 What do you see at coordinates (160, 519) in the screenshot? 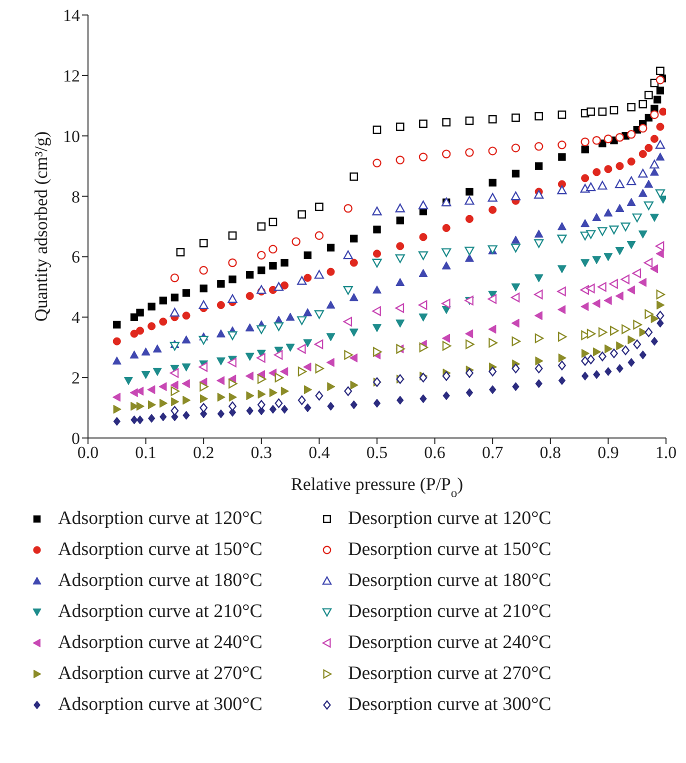
I see `legend-label: Adsorption curve at 120°C` at bounding box center [160, 519].